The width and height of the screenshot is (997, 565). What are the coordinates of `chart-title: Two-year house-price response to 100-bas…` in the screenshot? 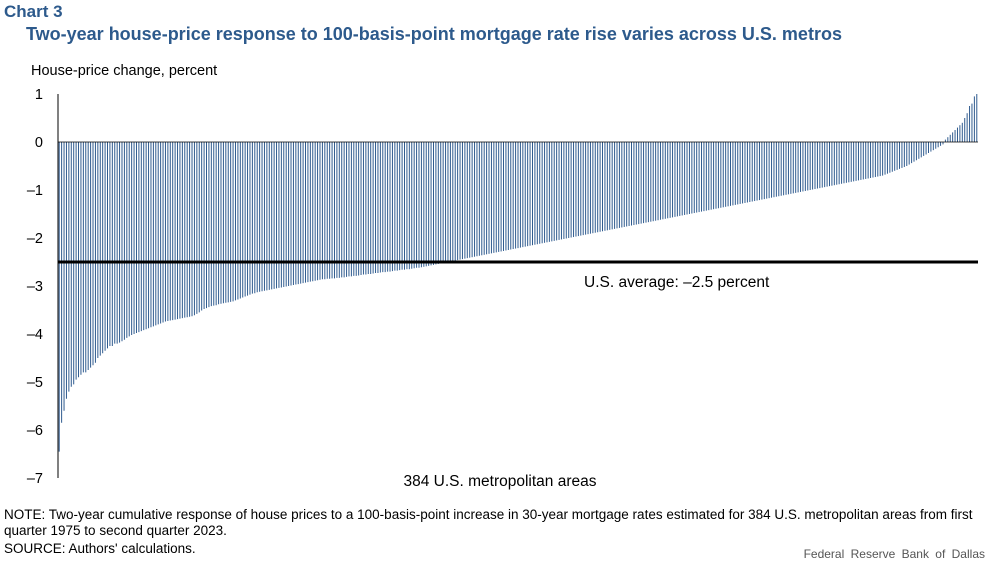 It's located at (434, 34).